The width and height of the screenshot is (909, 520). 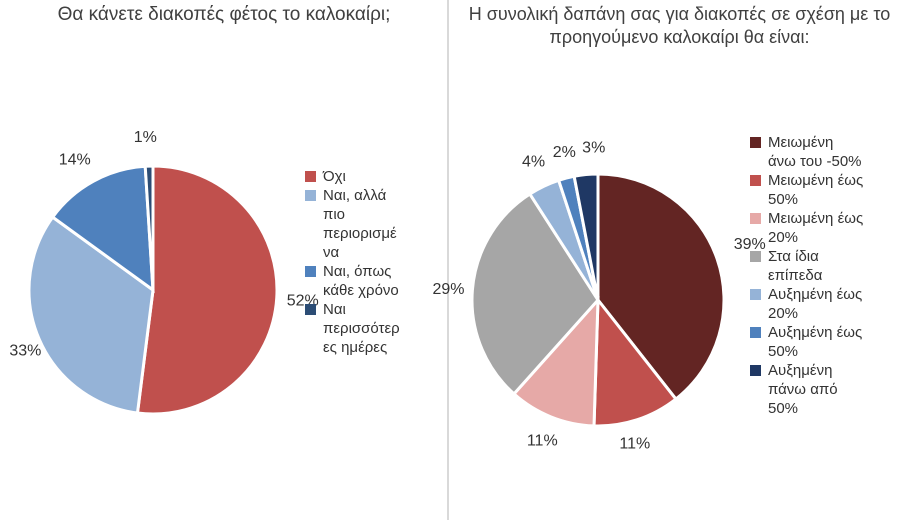 I want to click on legend-item-1-1: Μειωμένη έως 50%, so click(x=820, y=190).